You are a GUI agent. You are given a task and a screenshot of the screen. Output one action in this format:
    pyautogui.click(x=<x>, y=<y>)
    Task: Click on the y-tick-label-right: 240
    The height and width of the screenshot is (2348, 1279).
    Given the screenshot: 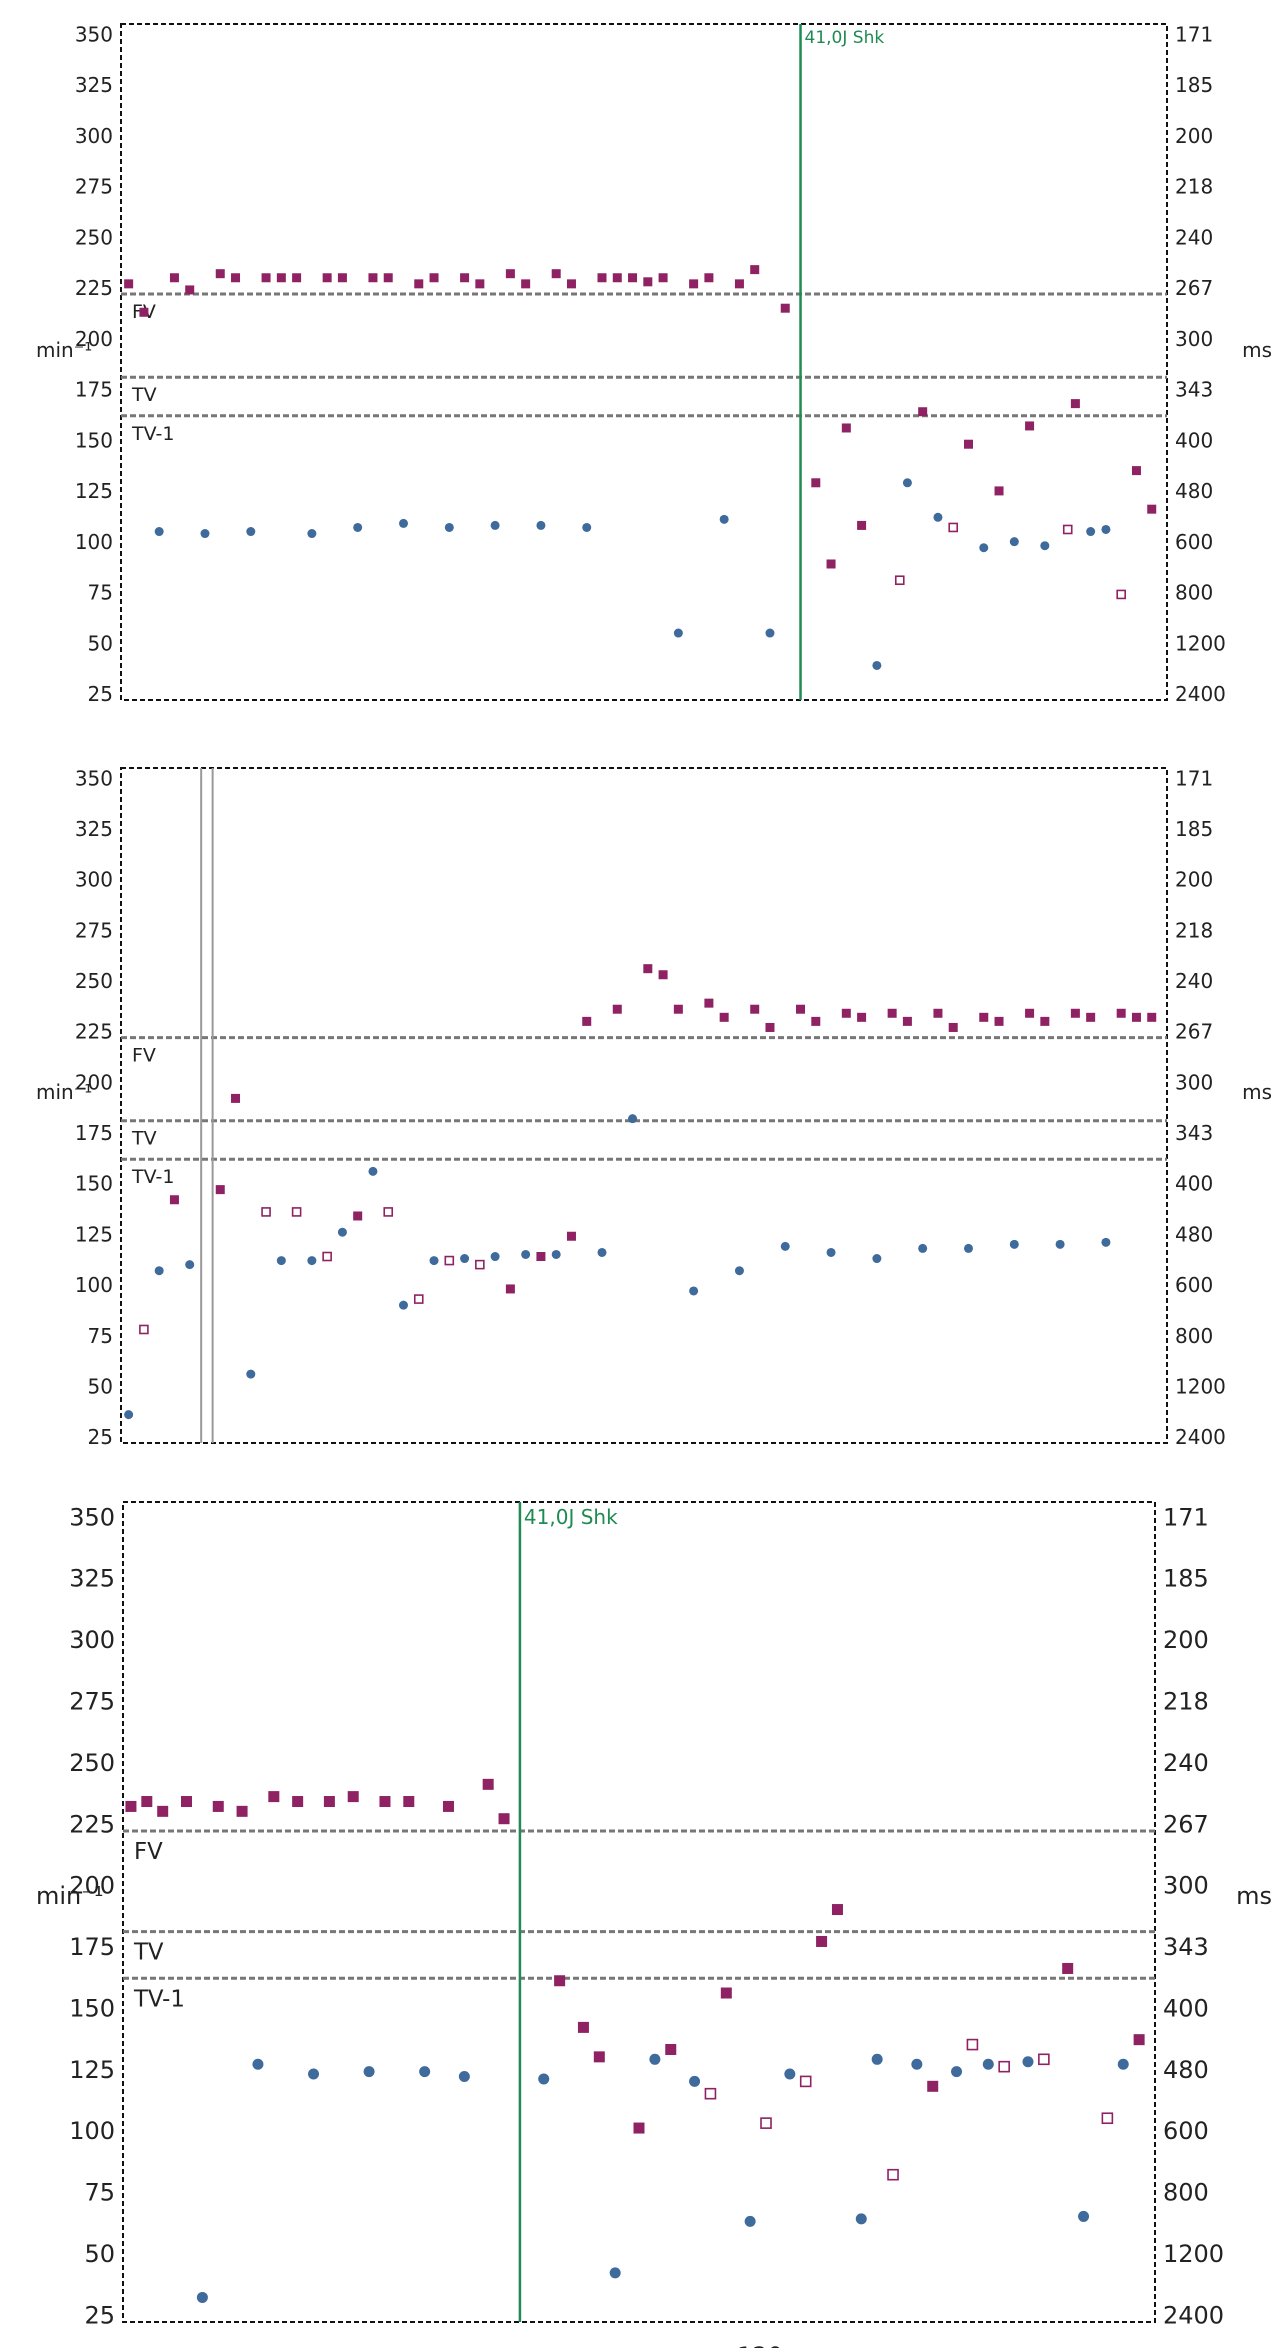 What is the action you would take?
    pyautogui.click(x=1194, y=981)
    